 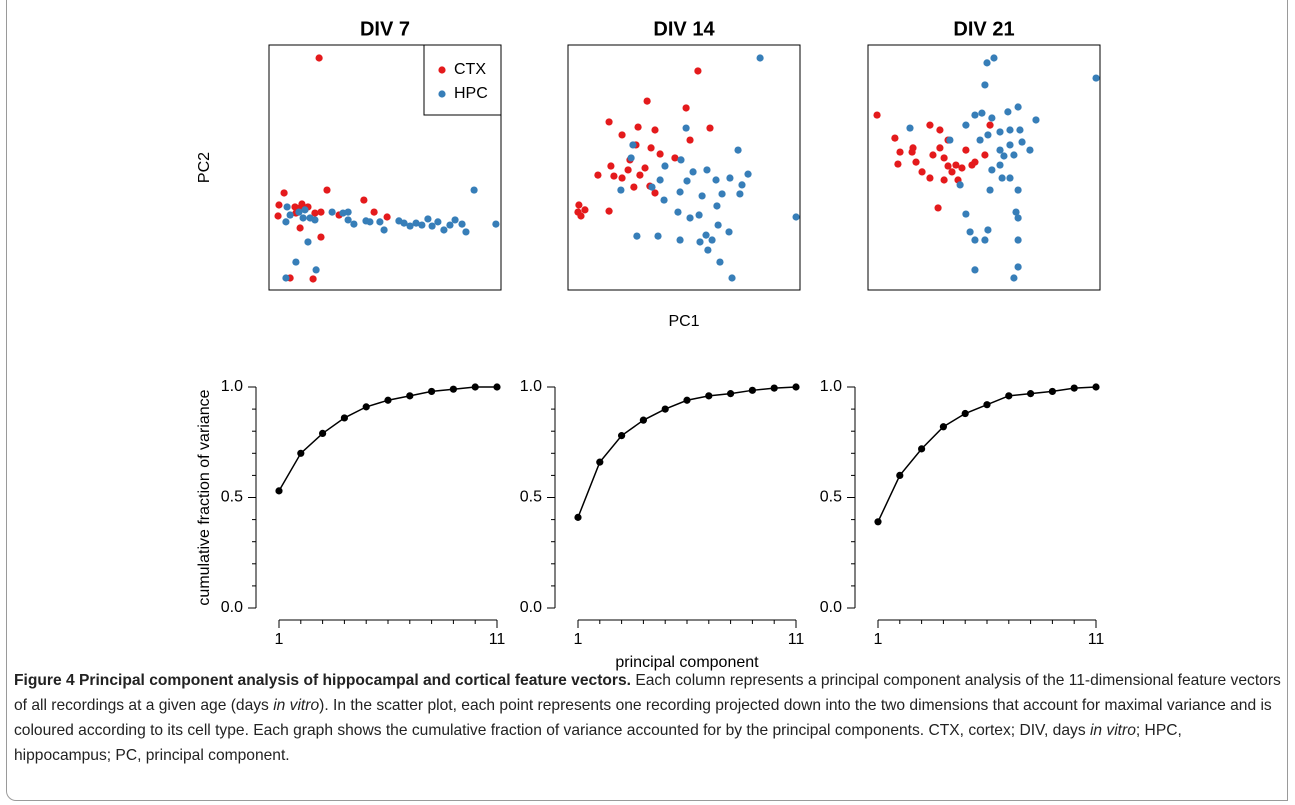 What do you see at coordinates (44, 680) in the screenshot?
I see `caption-label: Figure 4` at bounding box center [44, 680].